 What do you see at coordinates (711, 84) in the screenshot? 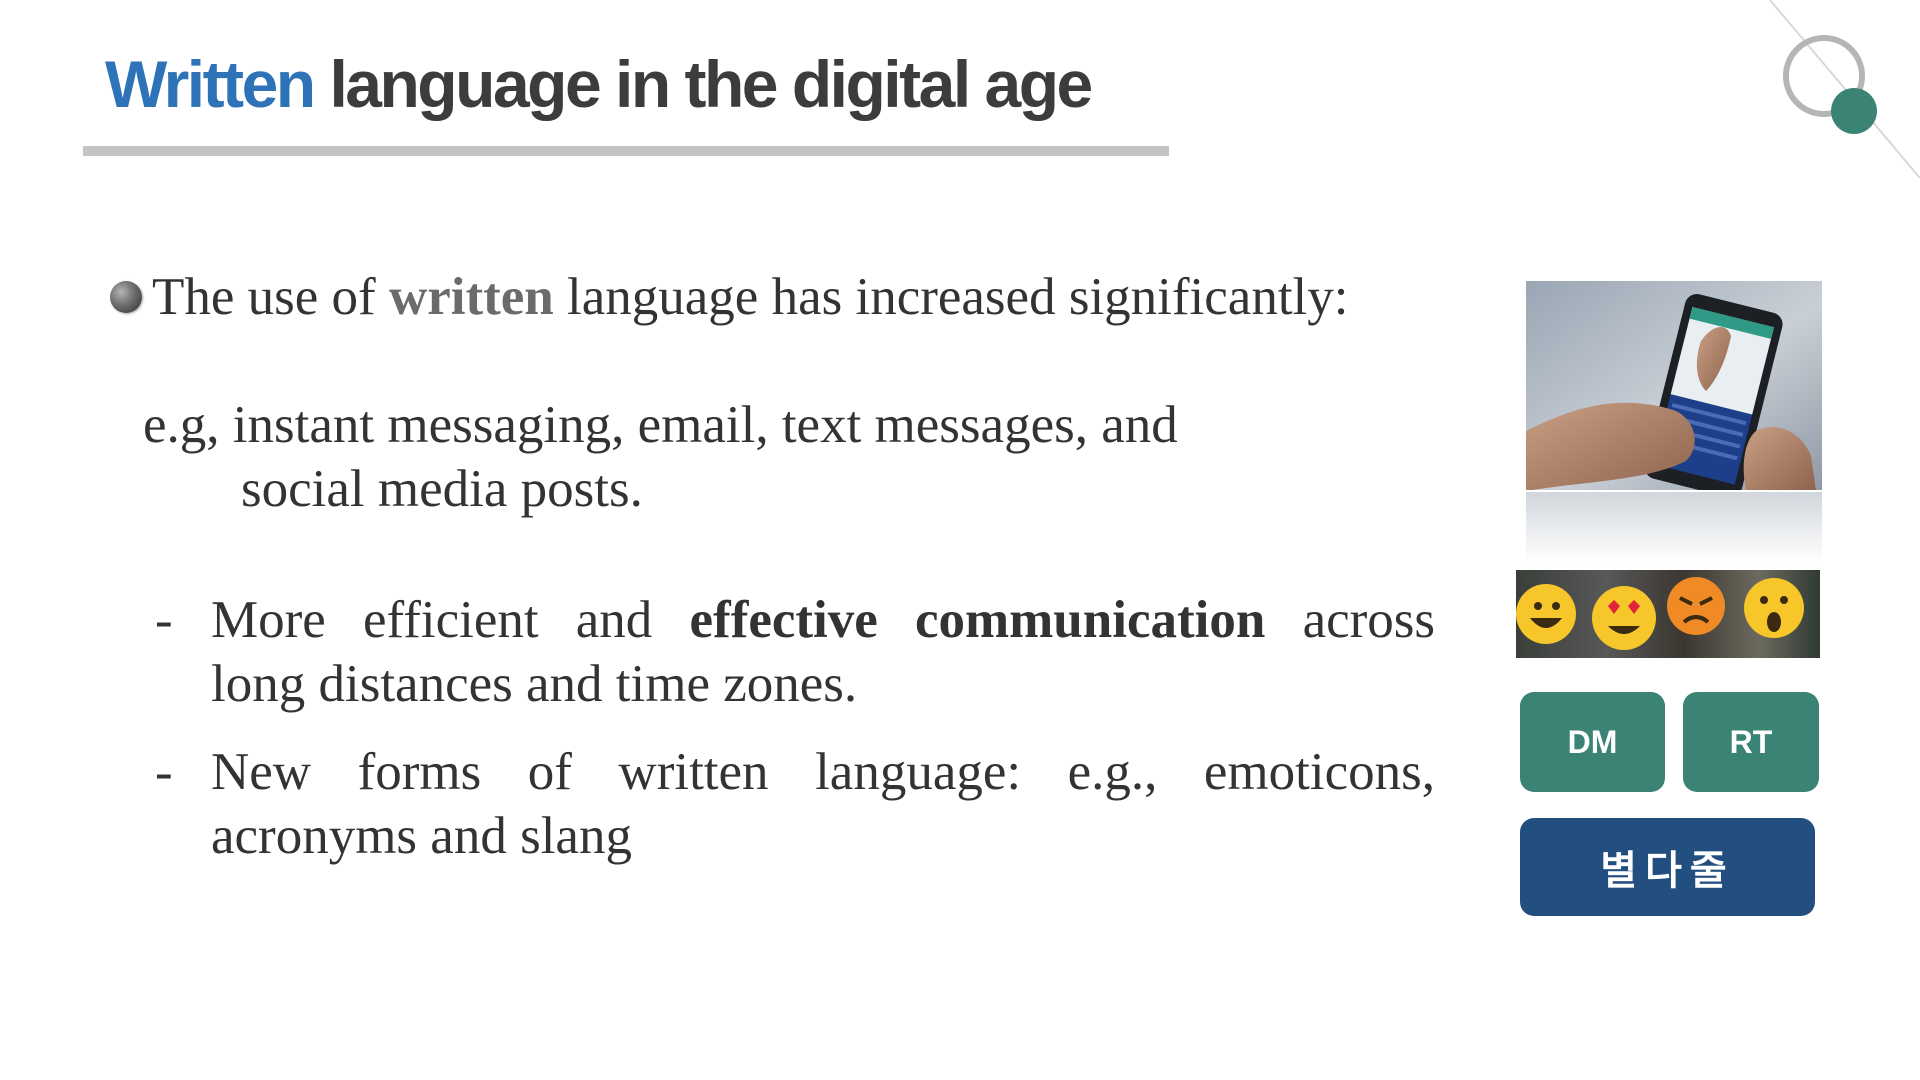
I see `title-rest: language in the digital age` at bounding box center [711, 84].